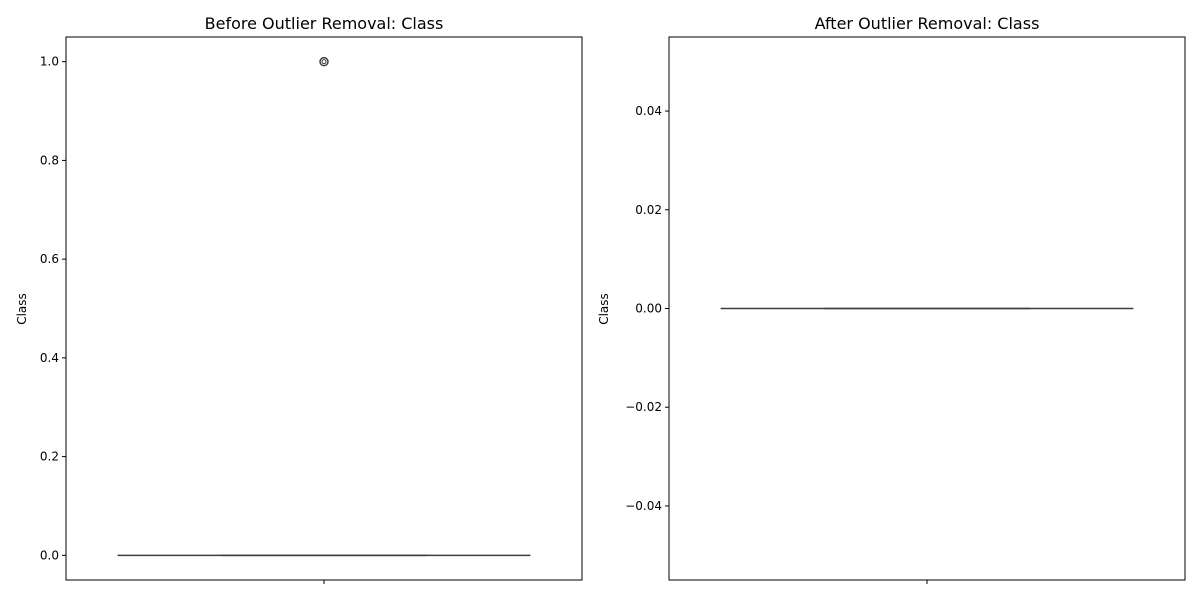 This screenshot has height=600, width=1200. What do you see at coordinates (49, 62) in the screenshot?
I see `left-y-tick-label: 1.0` at bounding box center [49, 62].